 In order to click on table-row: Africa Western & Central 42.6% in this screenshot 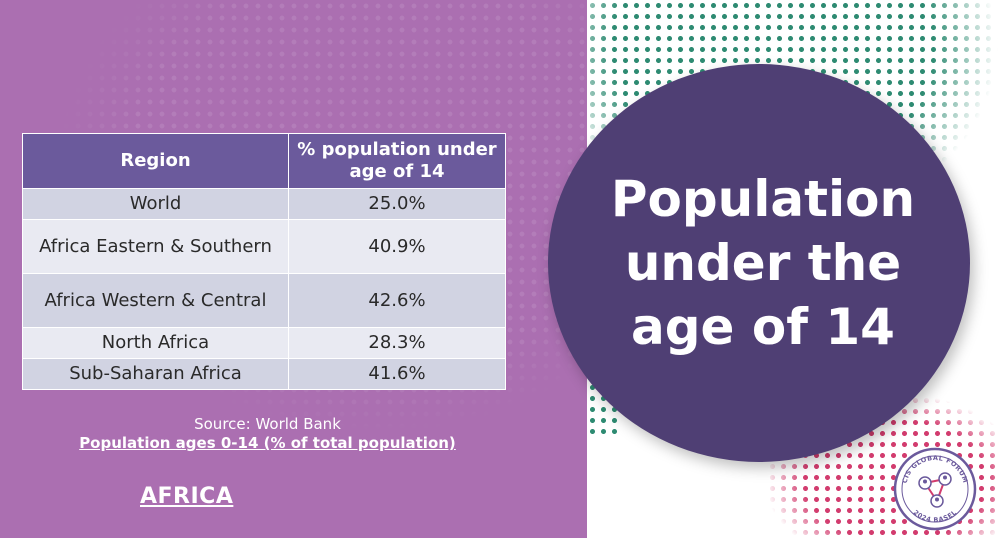, I will do `click(264, 300)`.